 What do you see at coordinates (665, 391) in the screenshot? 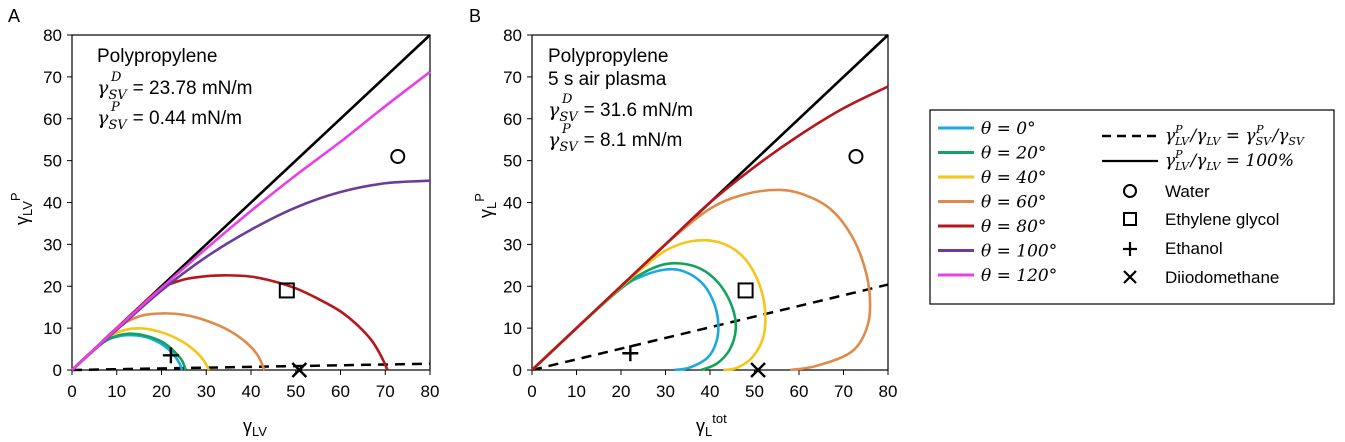
I see `panel-b-x-tick-label: 30` at bounding box center [665, 391].